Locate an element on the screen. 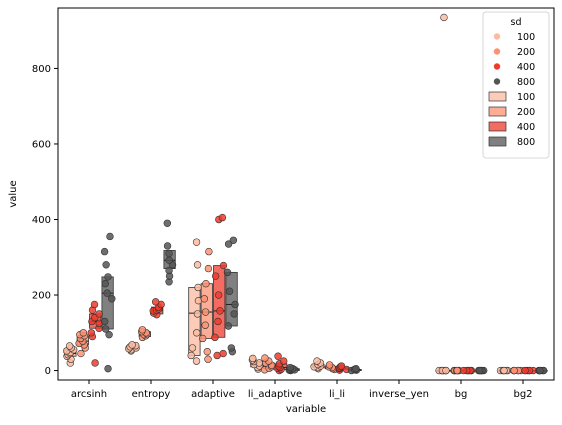  x-tick-label: entropy is located at coordinates (151, 394).